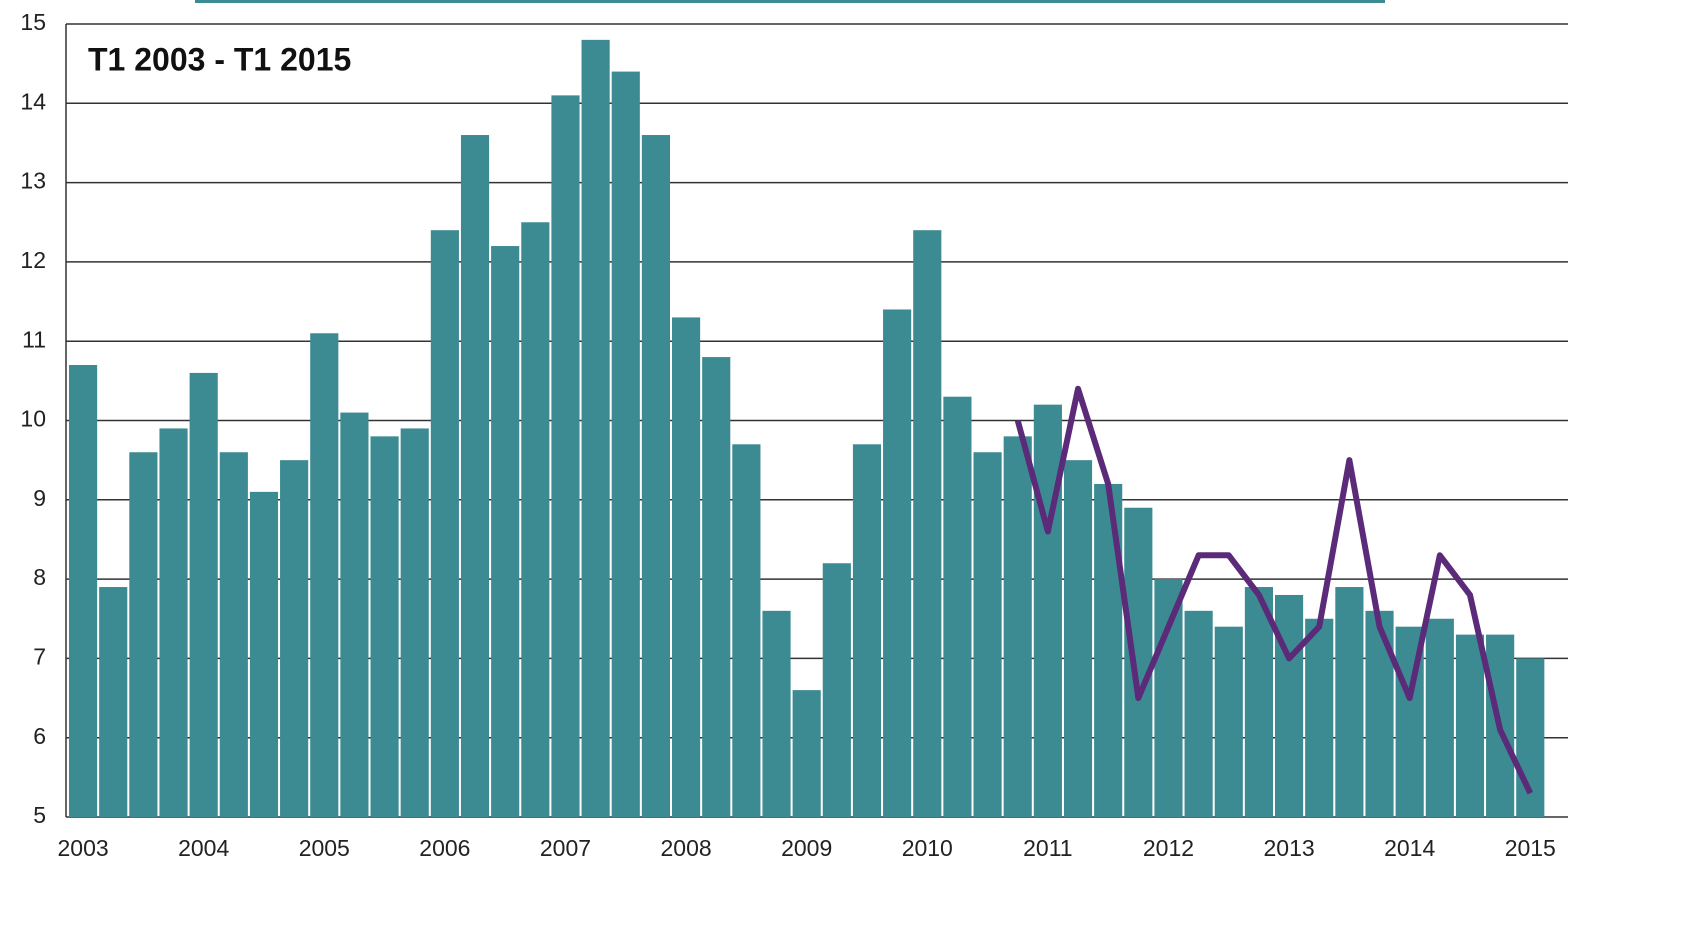 This screenshot has height=931, width=1692. I want to click on x-tick-label: 2012, so click(1168, 848).